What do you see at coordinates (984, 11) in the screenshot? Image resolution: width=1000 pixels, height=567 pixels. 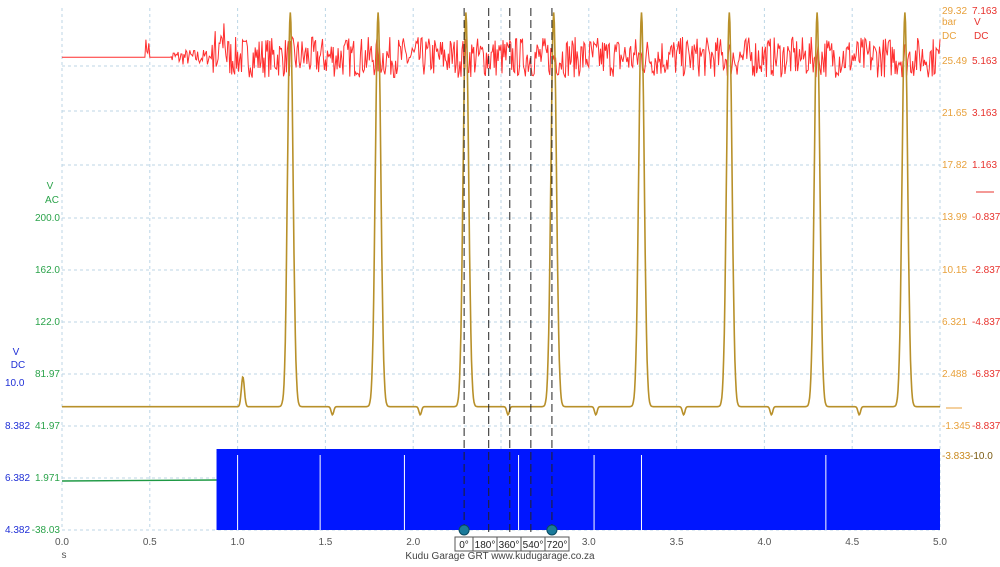 I see `red-volts-tick-label: 7.163` at bounding box center [984, 11].